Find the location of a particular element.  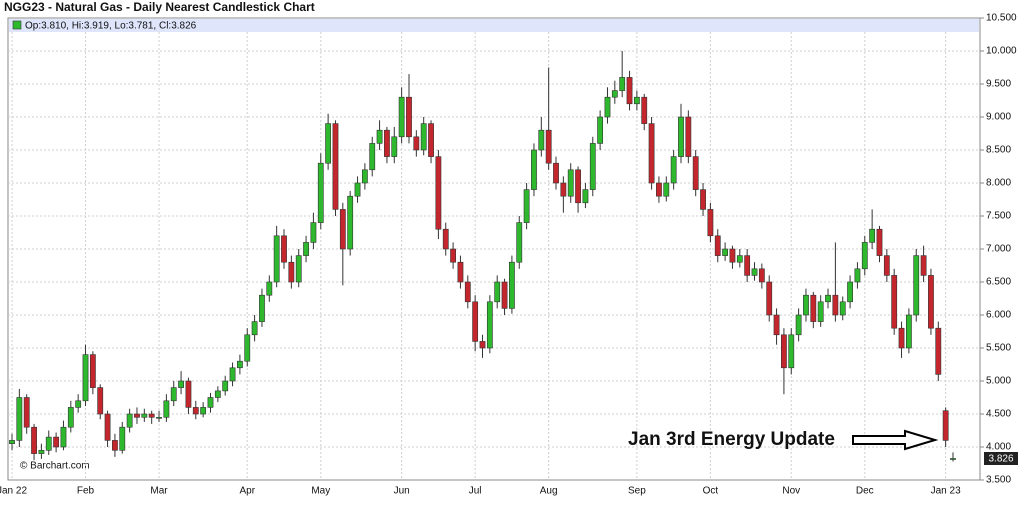

x-tick-label: Aug is located at coordinates (549, 491).